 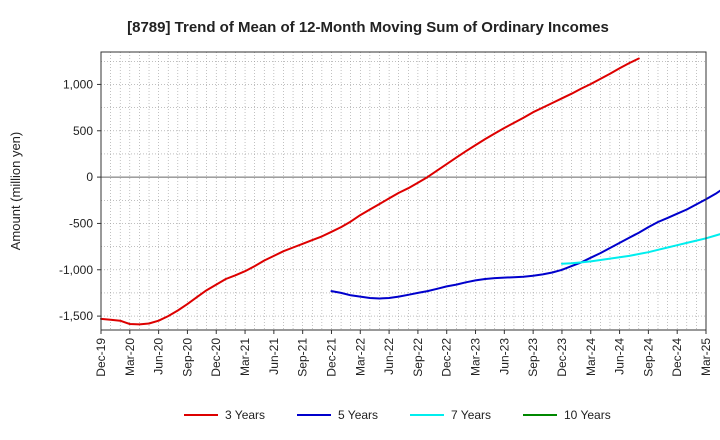 What do you see at coordinates (360, 357) in the screenshot?
I see `x-tick-label: Mar-22` at bounding box center [360, 357].